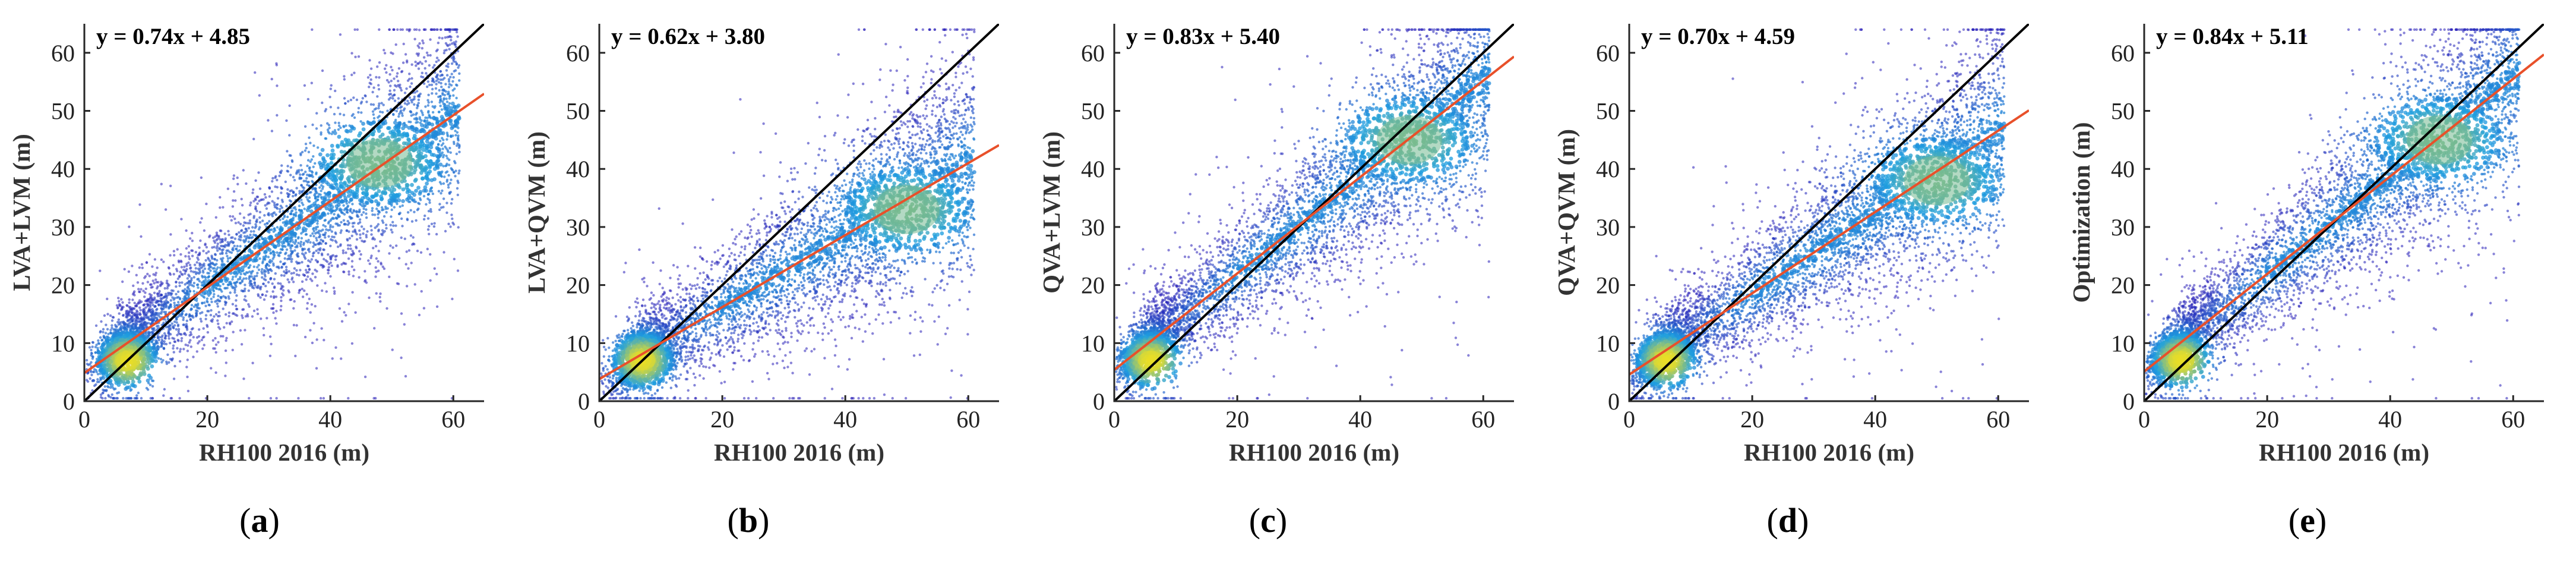 The image size is (2576, 567). I want to click on panel-d-caption: (d), so click(1787, 520).